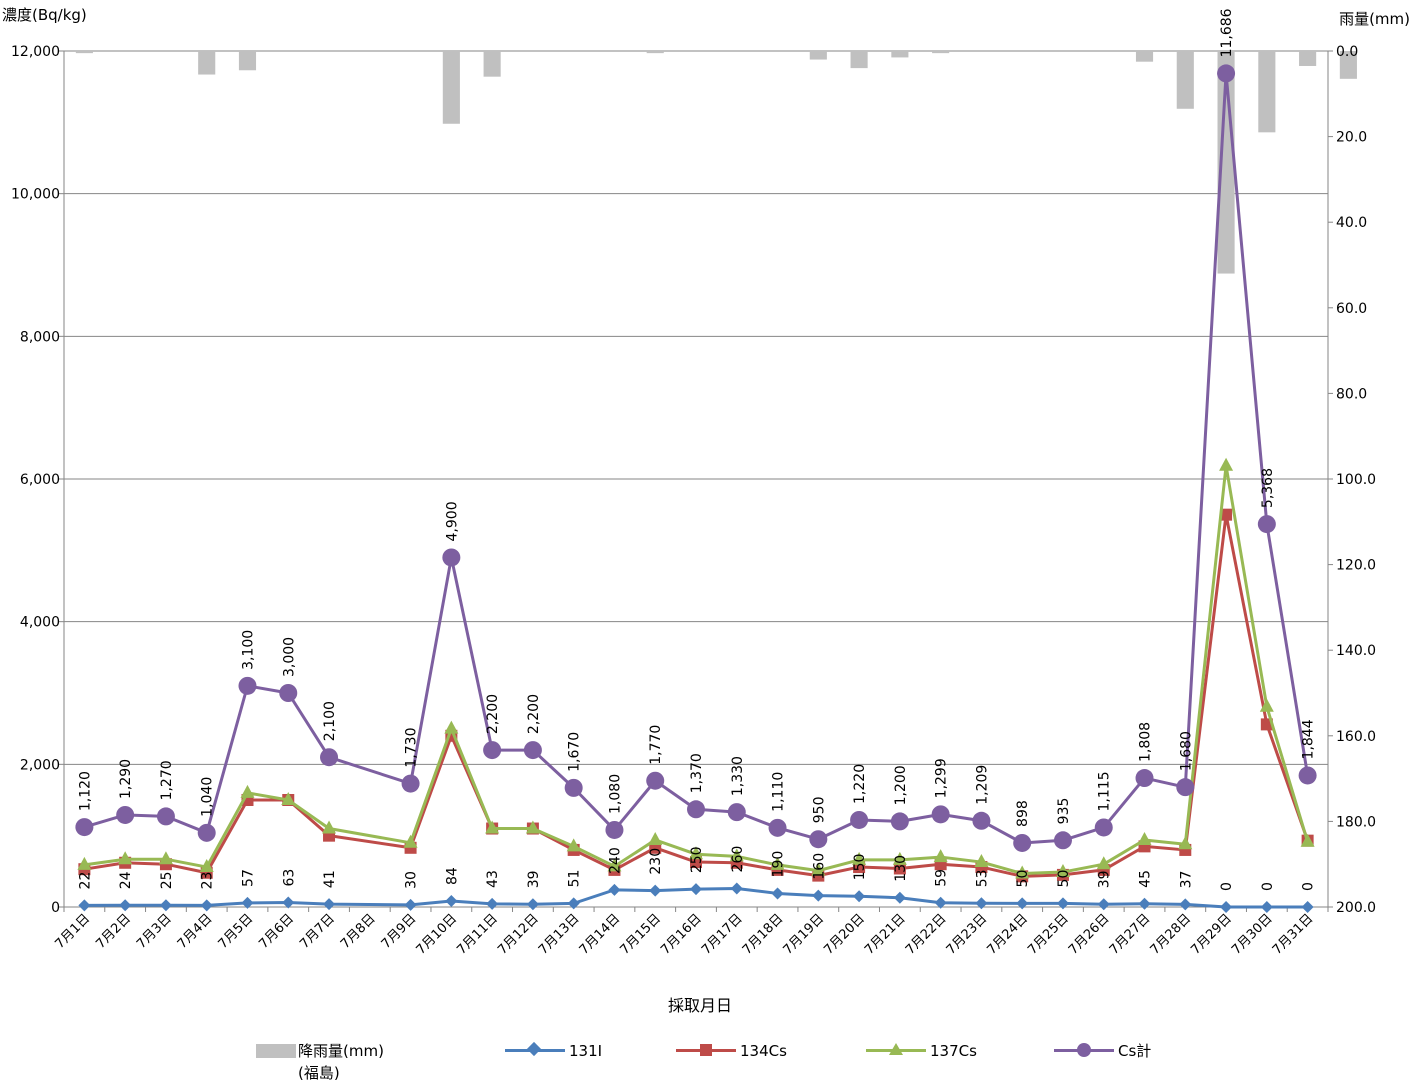  I want to click on y-tick-label: 2,000, so click(40, 765).